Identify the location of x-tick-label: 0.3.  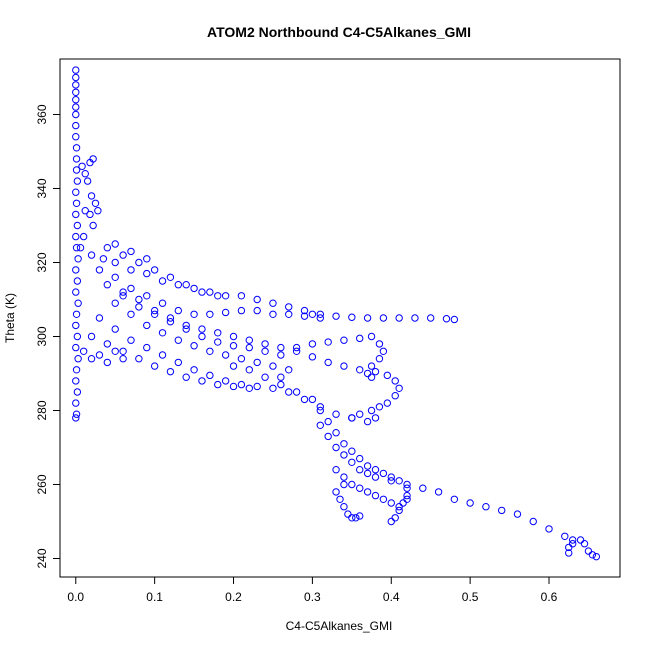
(312, 597).